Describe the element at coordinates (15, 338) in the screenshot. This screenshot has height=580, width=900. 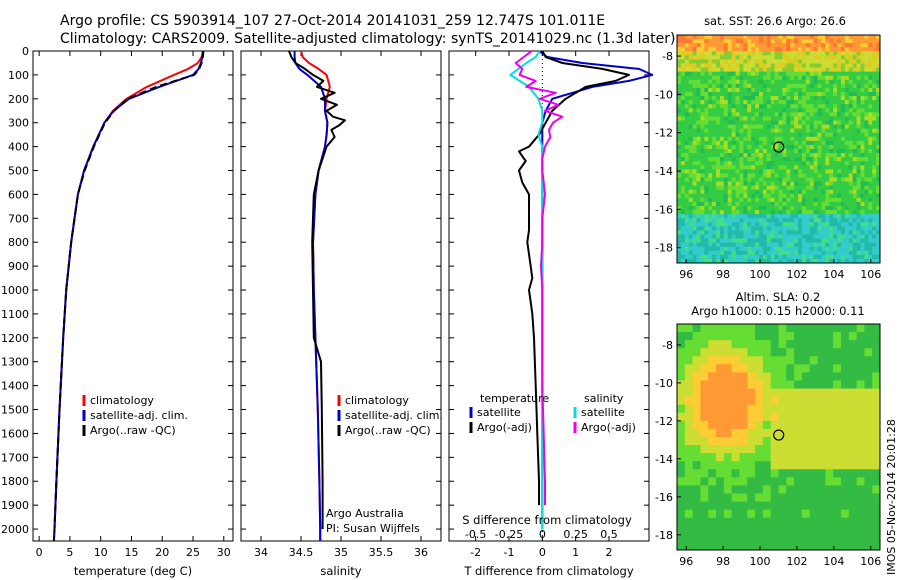
I see `y-tick-label: 1200` at that location.